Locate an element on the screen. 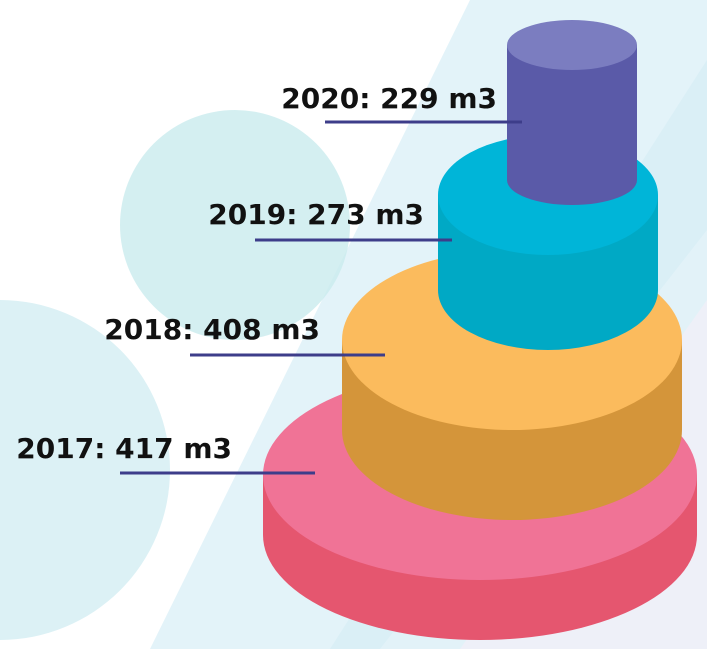 The width and height of the screenshot is (707, 649). label: 2019: 273 m3 is located at coordinates (316, 214).